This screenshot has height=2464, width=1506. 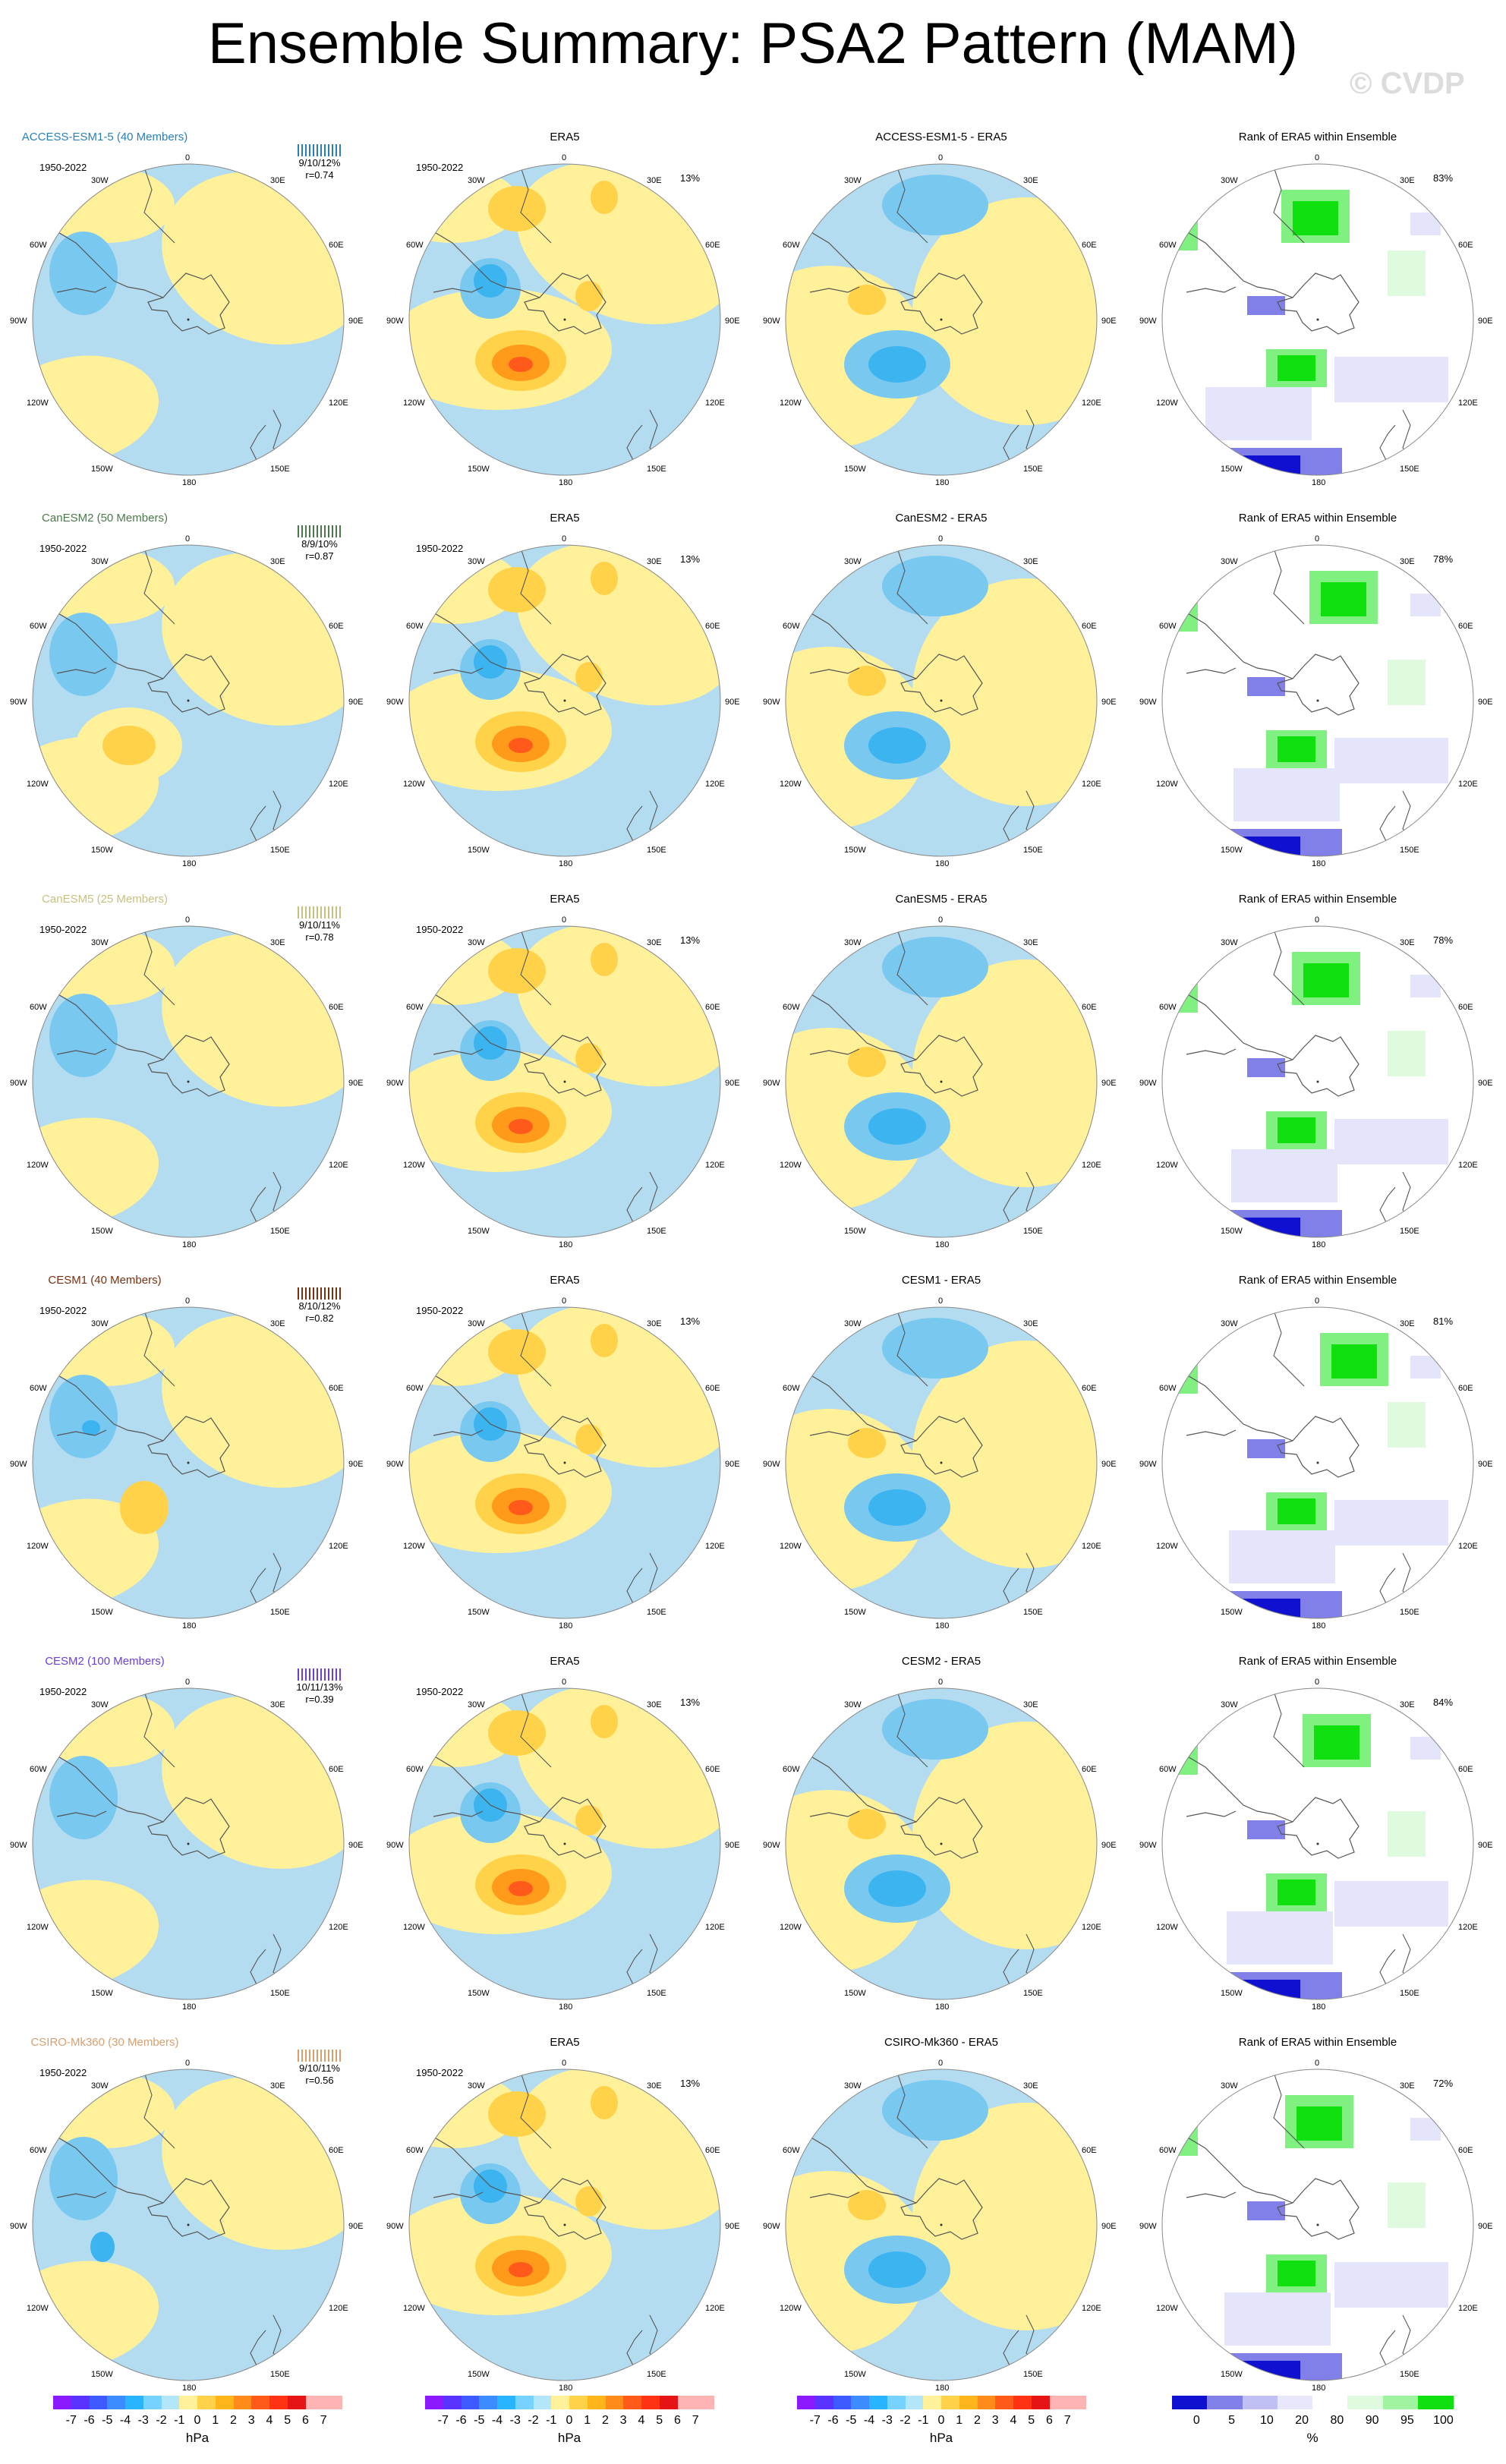 What do you see at coordinates (1407, 83) in the screenshot?
I see `watermark: © CVDP` at bounding box center [1407, 83].